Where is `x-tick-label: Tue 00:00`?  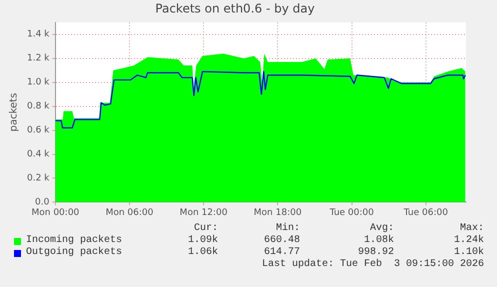 x-tick-label: Tue 00:00 is located at coordinates (351, 213).